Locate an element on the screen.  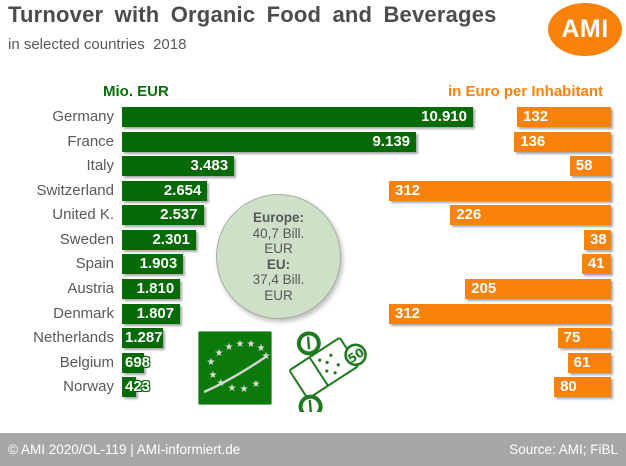
ami-logo-text: AMI is located at coordinates (585, 29).